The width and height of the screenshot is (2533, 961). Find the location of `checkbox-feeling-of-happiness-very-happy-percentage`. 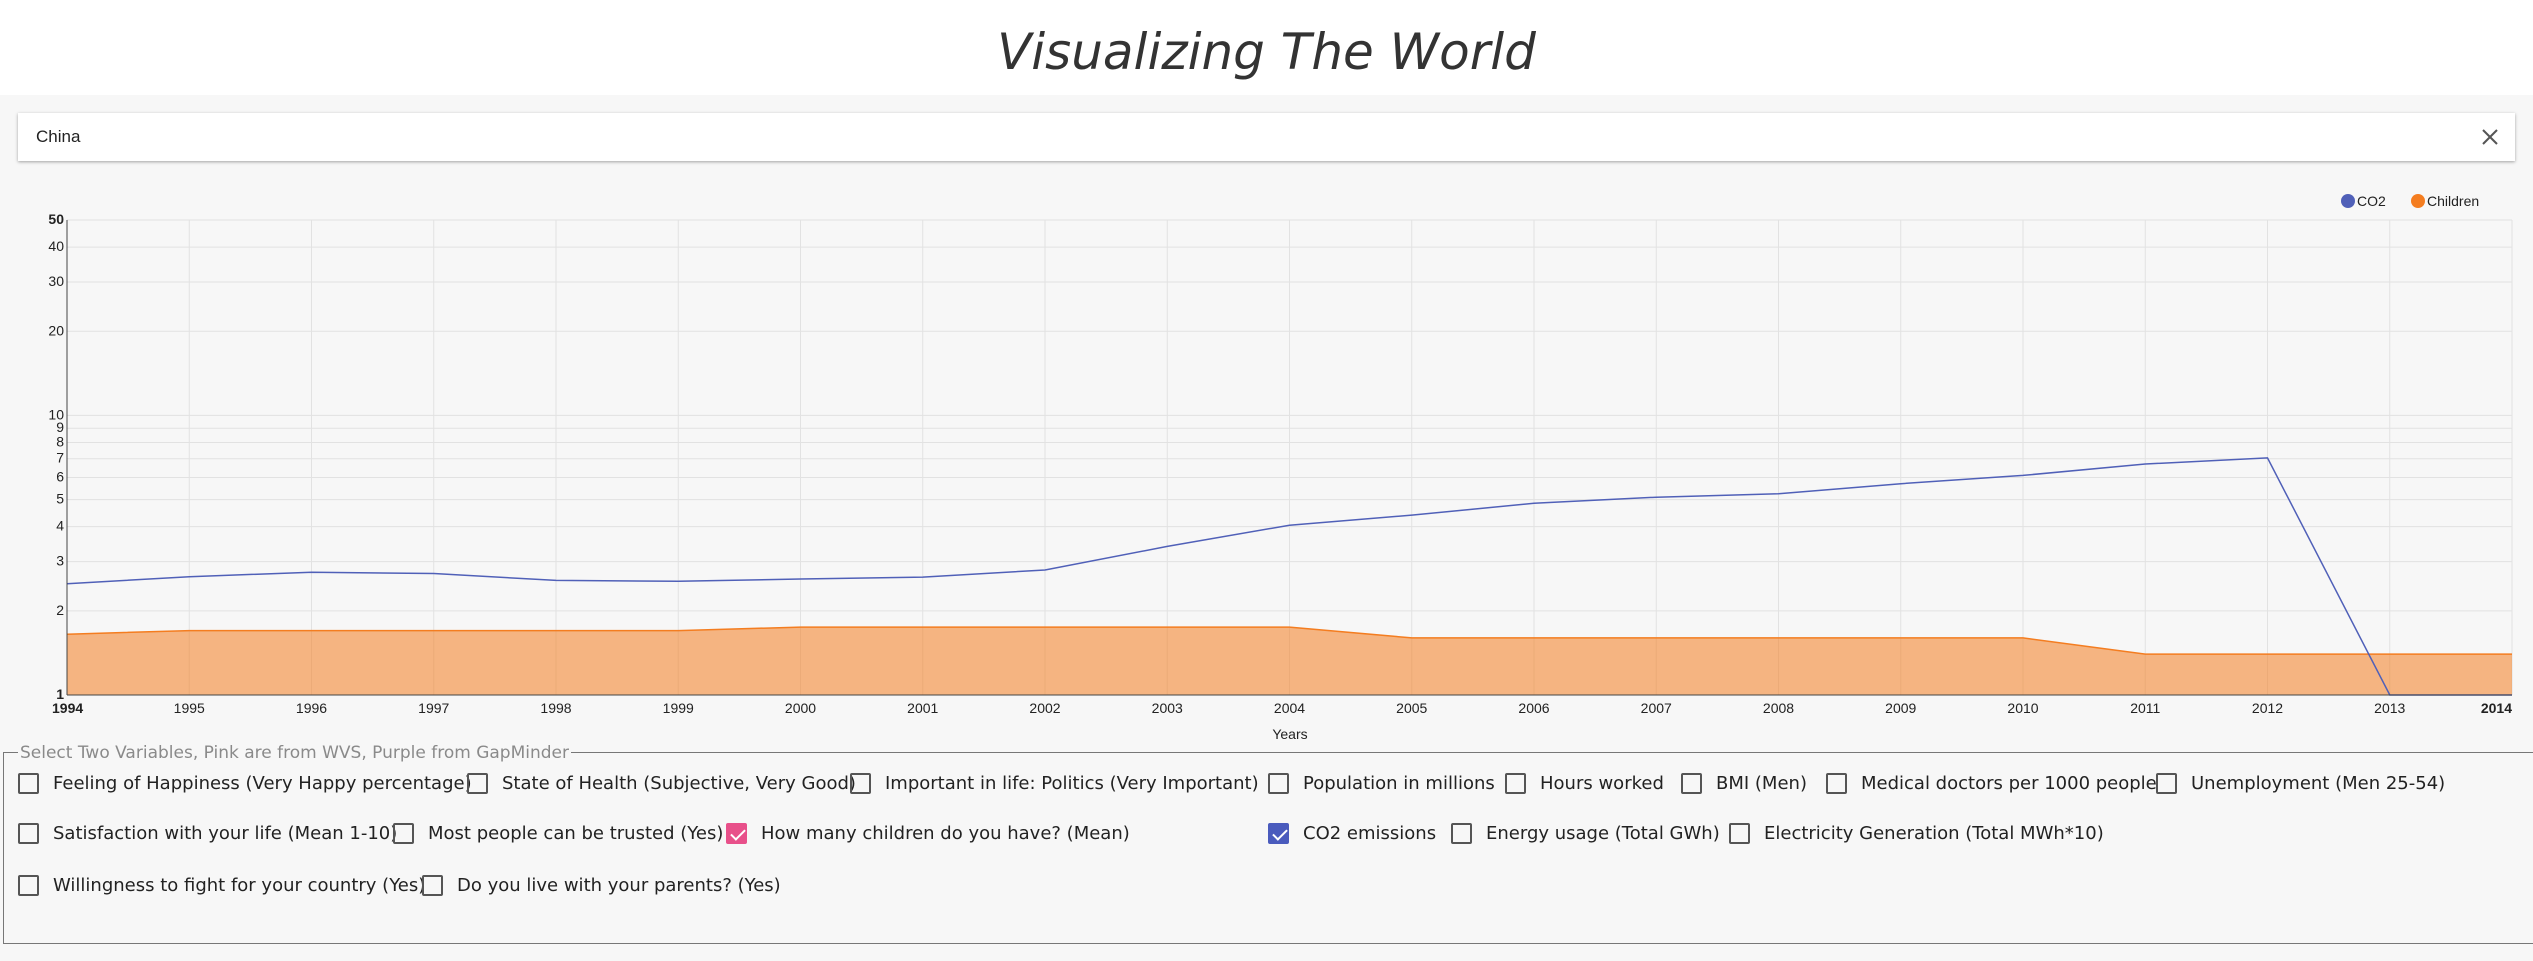

checkbox-feeling-of-happiness-very-happy-percentage is located at coordinates (28, 783).